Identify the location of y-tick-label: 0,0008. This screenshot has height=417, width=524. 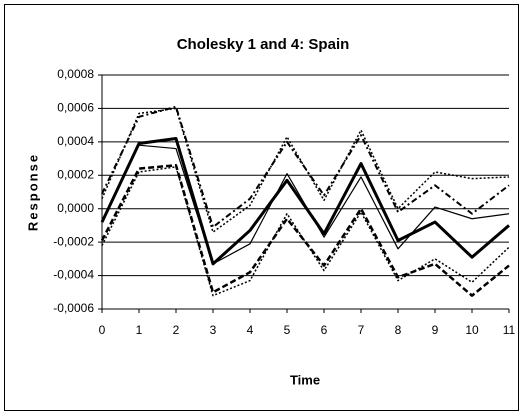
(75, 74).